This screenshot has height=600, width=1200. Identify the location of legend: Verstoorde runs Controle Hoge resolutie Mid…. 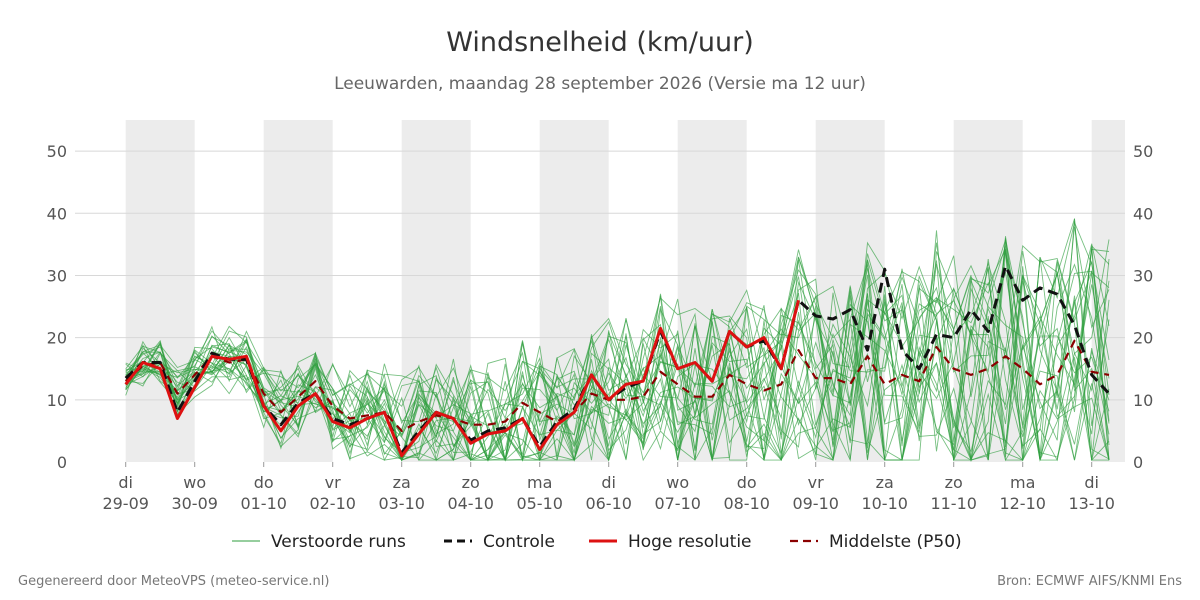
(597, 542).